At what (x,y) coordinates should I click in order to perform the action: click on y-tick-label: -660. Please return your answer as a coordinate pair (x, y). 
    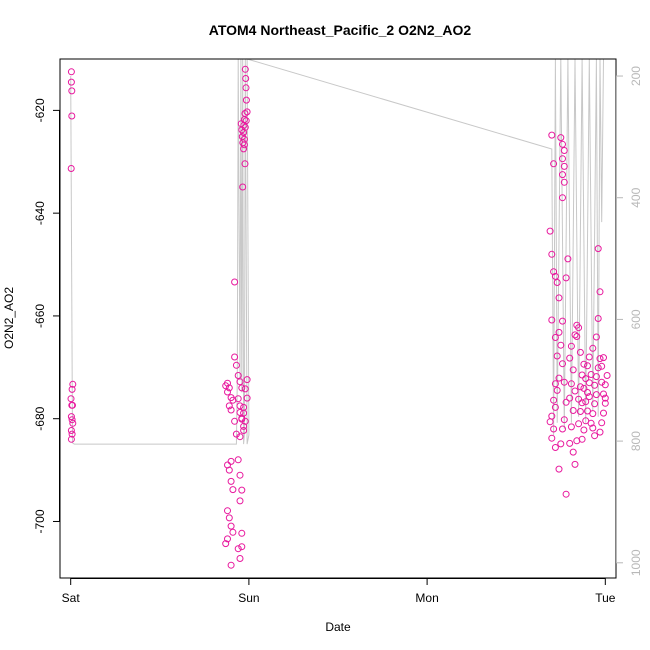
    Looking at the image, I should click on (40, 316).